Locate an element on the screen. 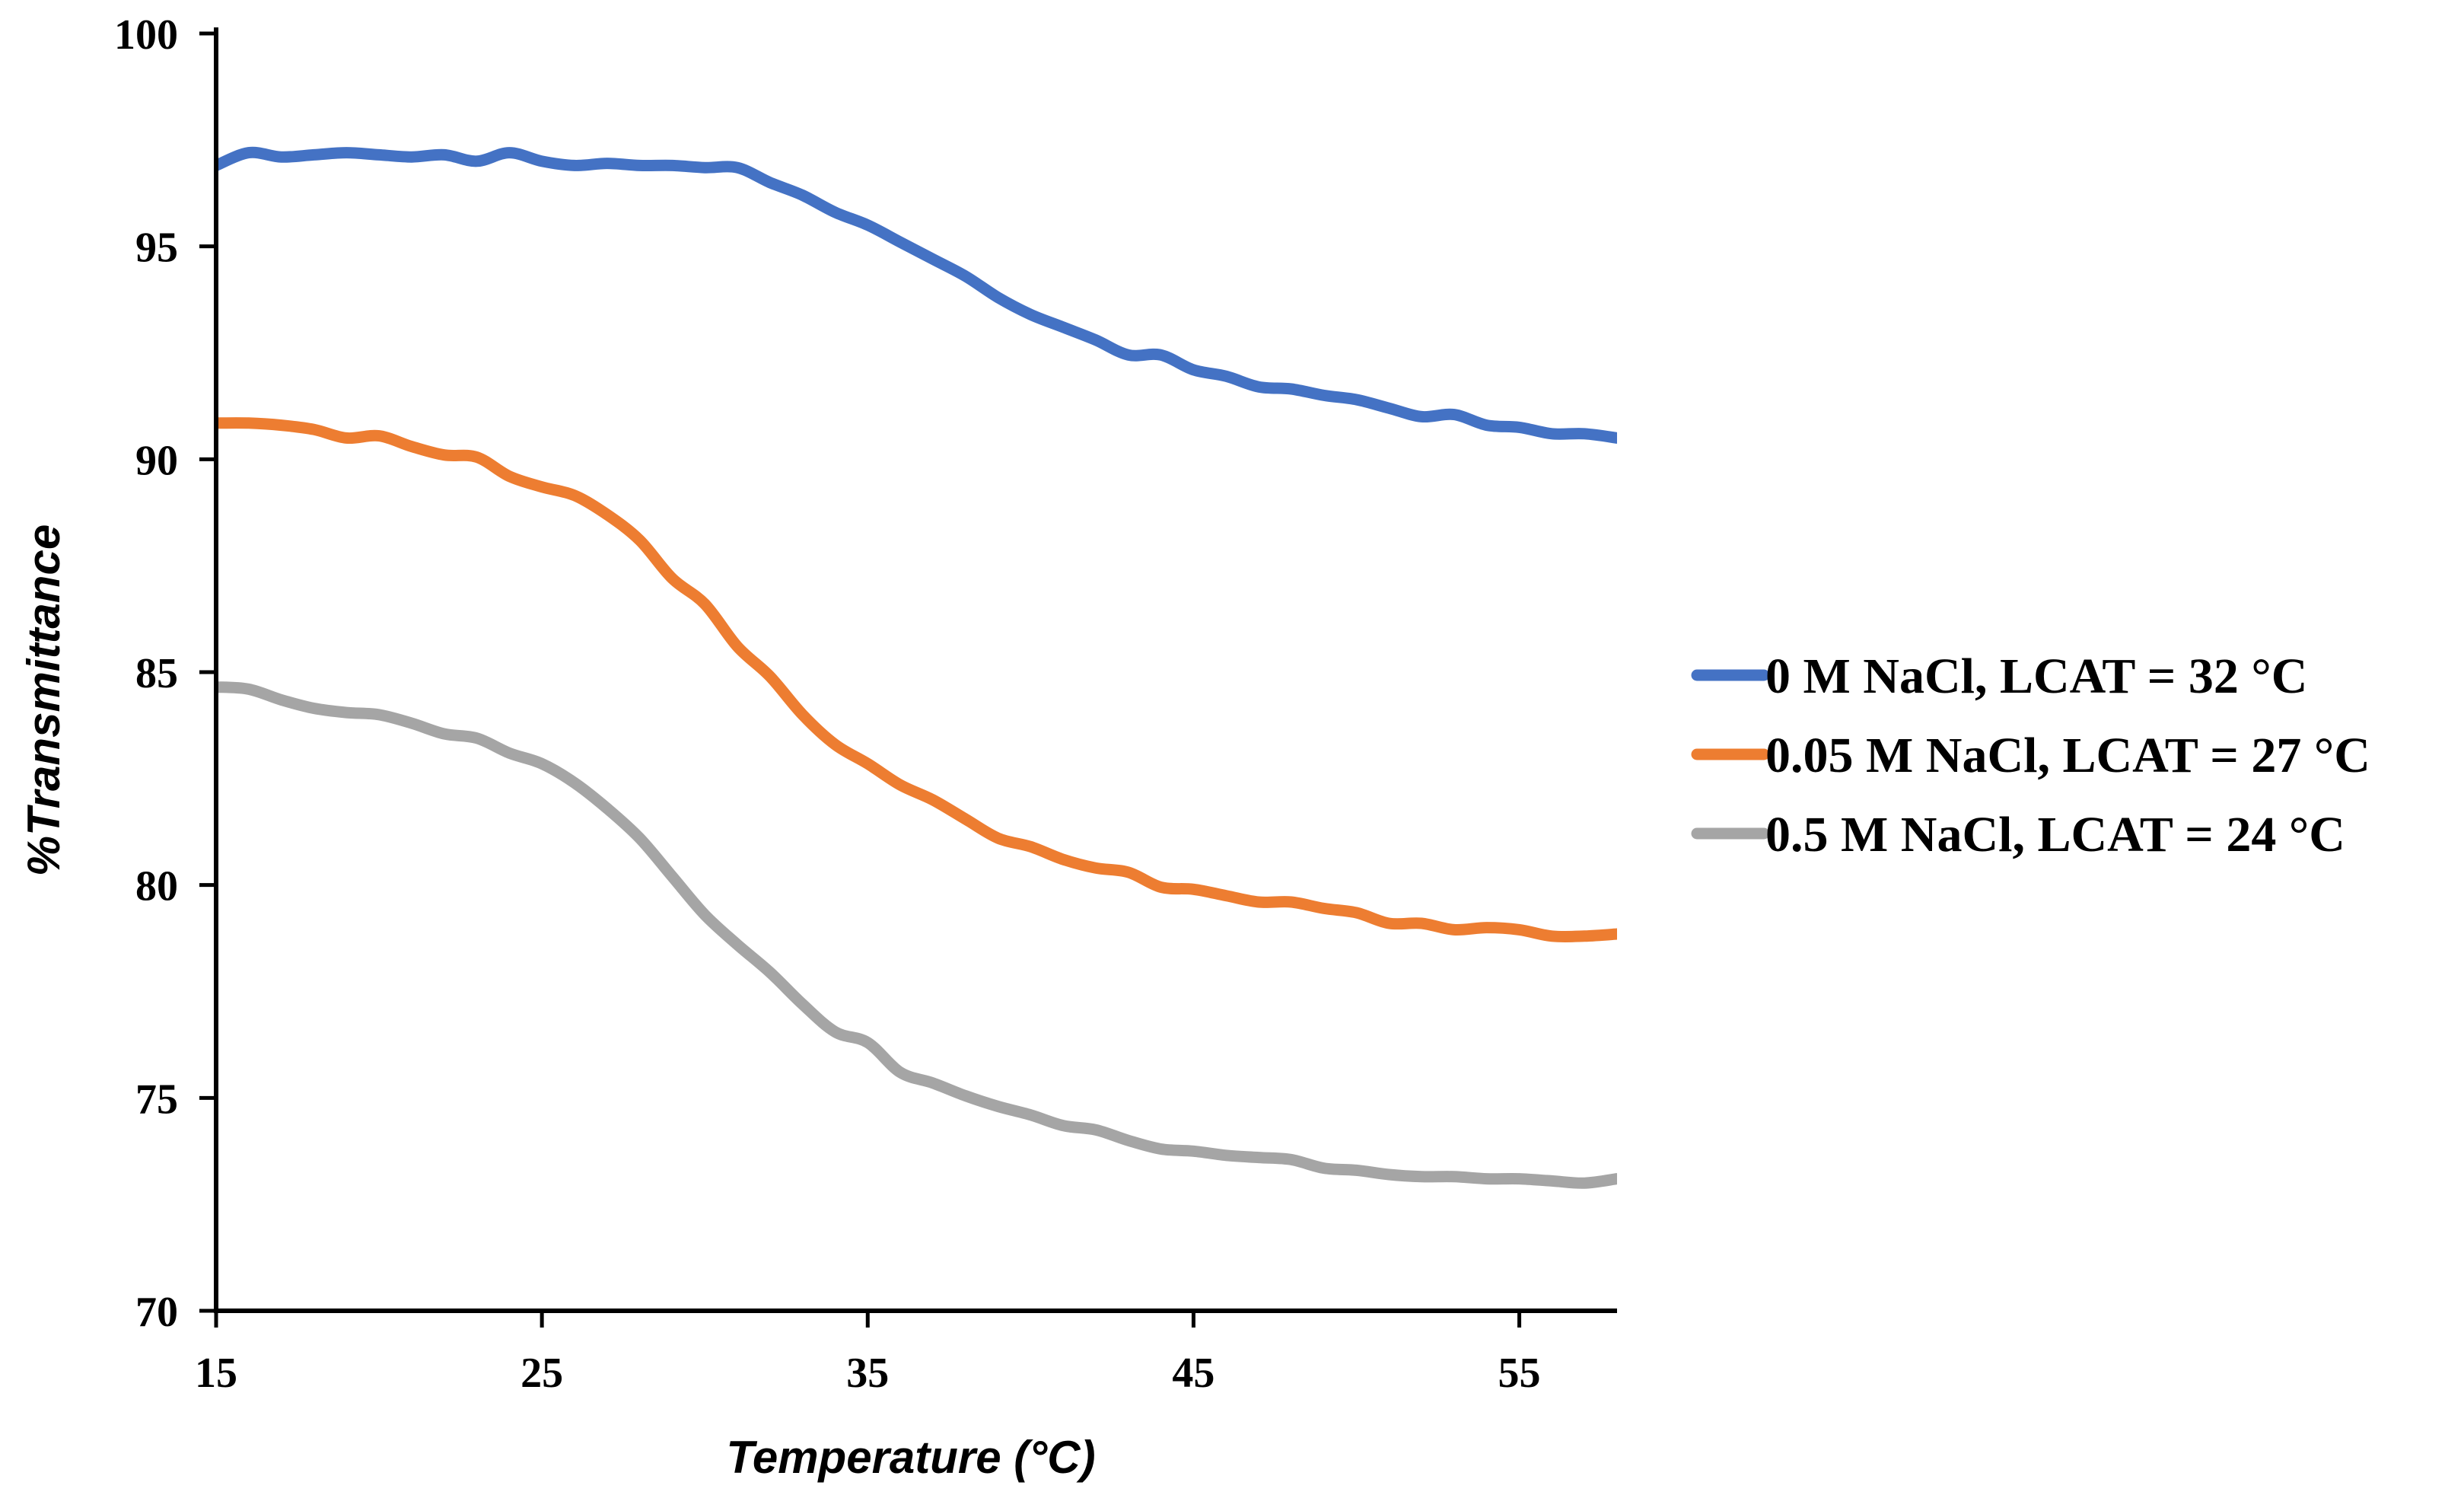 Image resolution: width=2464 pixels, height=1495 pixels. legend-label-1: 0.05 M NaCl, LCAT = 27 °C is located at coordinates (2067, 756).